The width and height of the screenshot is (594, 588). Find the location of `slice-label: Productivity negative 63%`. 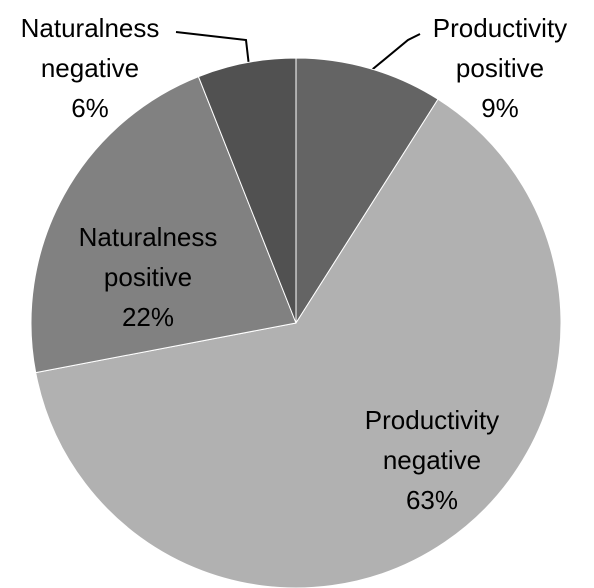

slice-label: Productivity negative 63% is located at coordinates (432, 460).